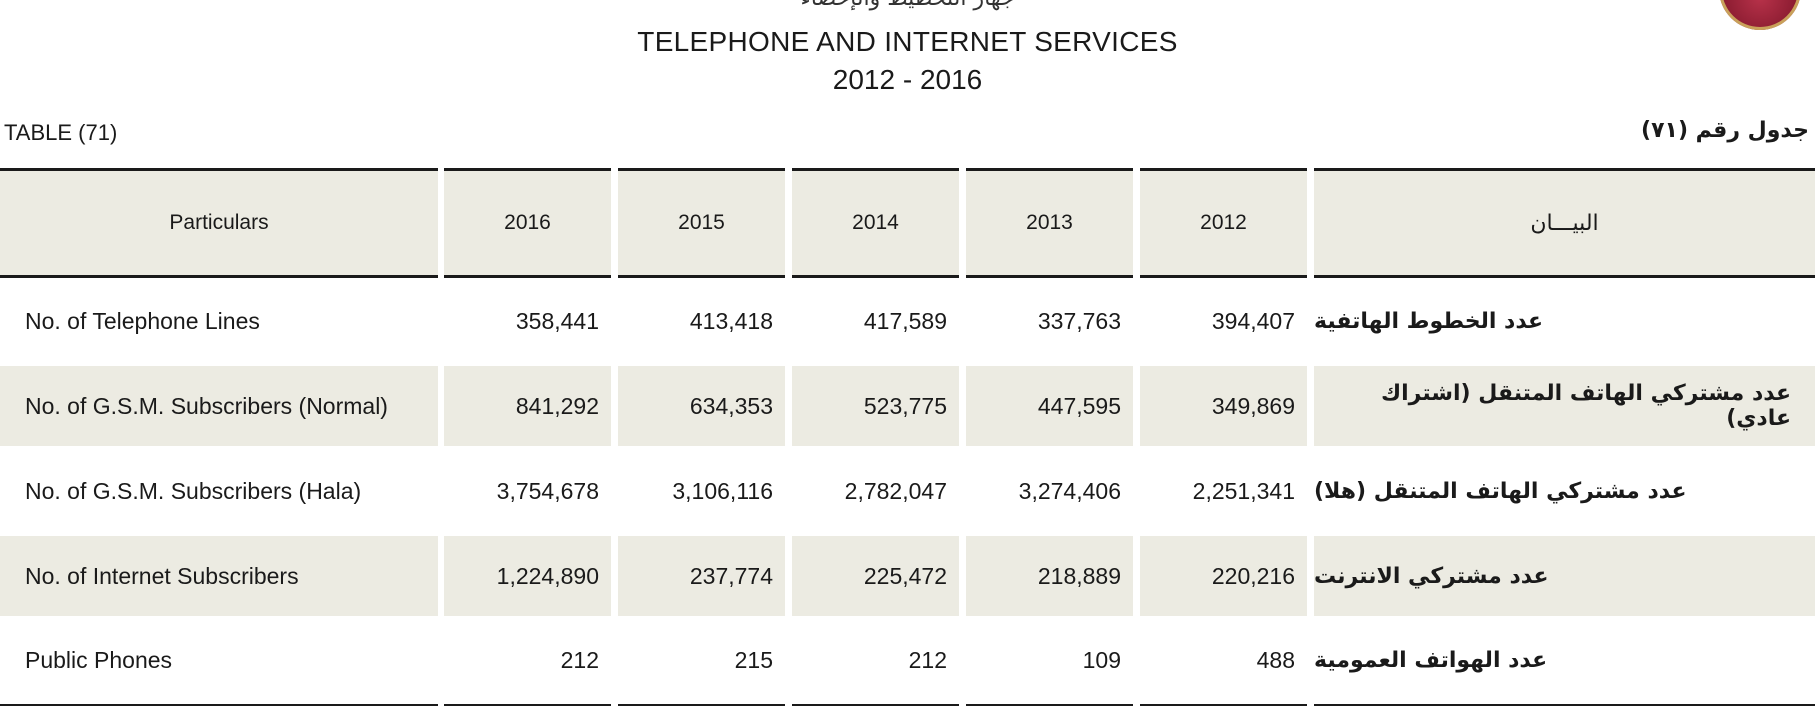  I want to click on header-2016: 2016, so click(527, 223).